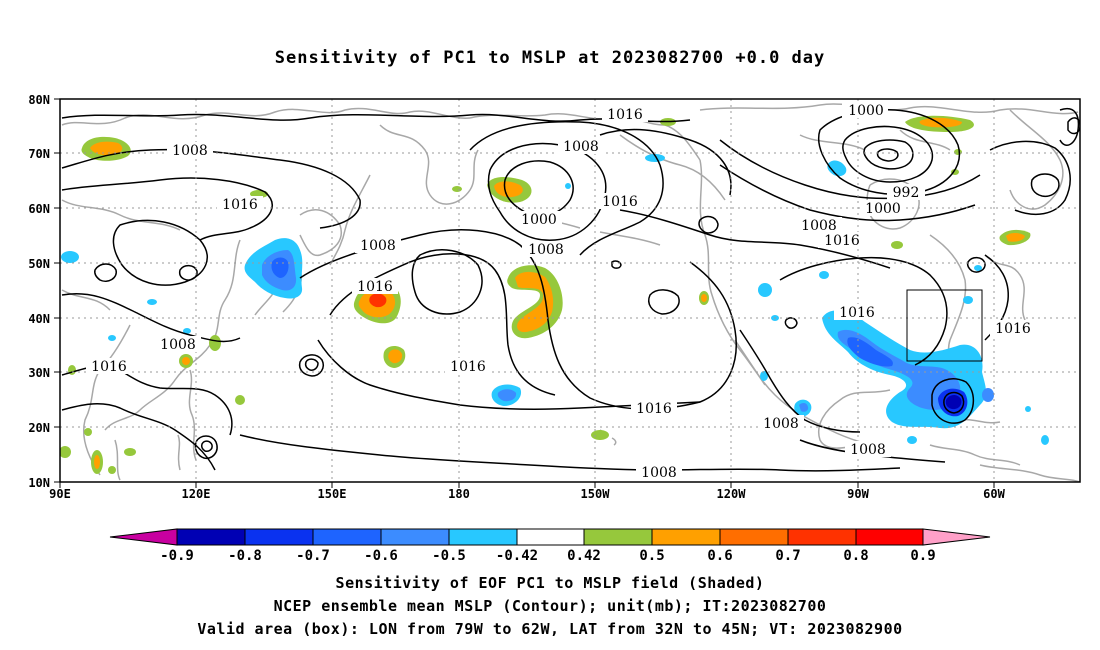  I want to click on contour-mongolia-high, so click(160, 252).